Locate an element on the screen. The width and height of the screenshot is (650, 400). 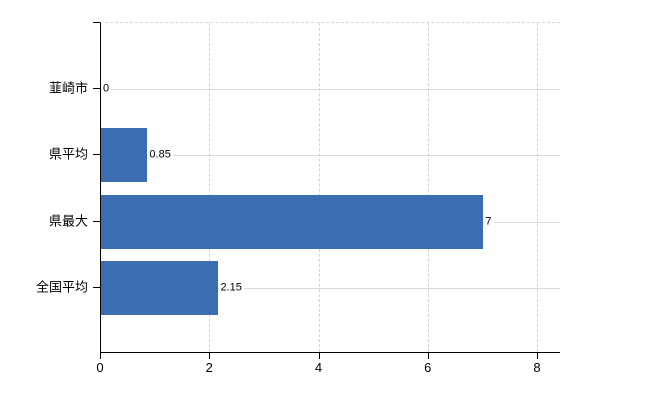
bar-value-label: 2.15 is located at coordinates (231, 288).